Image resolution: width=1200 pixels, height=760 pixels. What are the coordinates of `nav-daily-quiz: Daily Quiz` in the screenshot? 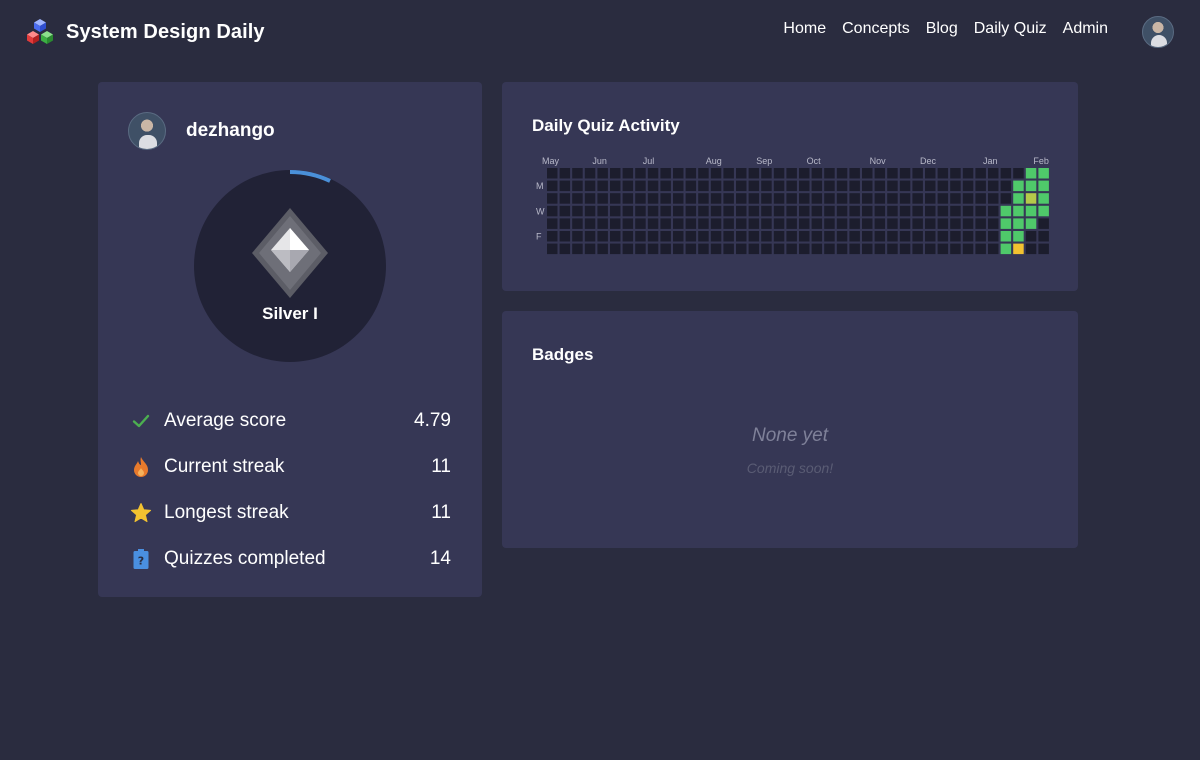 It's located at (1010, 28).